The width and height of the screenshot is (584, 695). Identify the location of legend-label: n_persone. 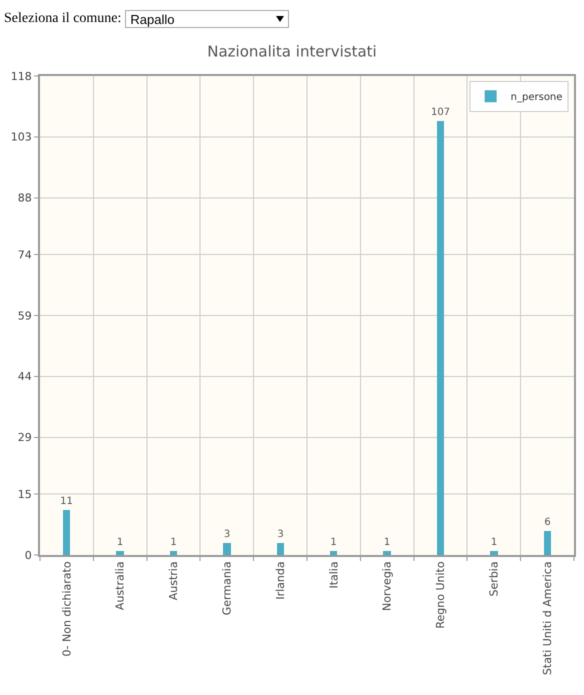
(536, 98).